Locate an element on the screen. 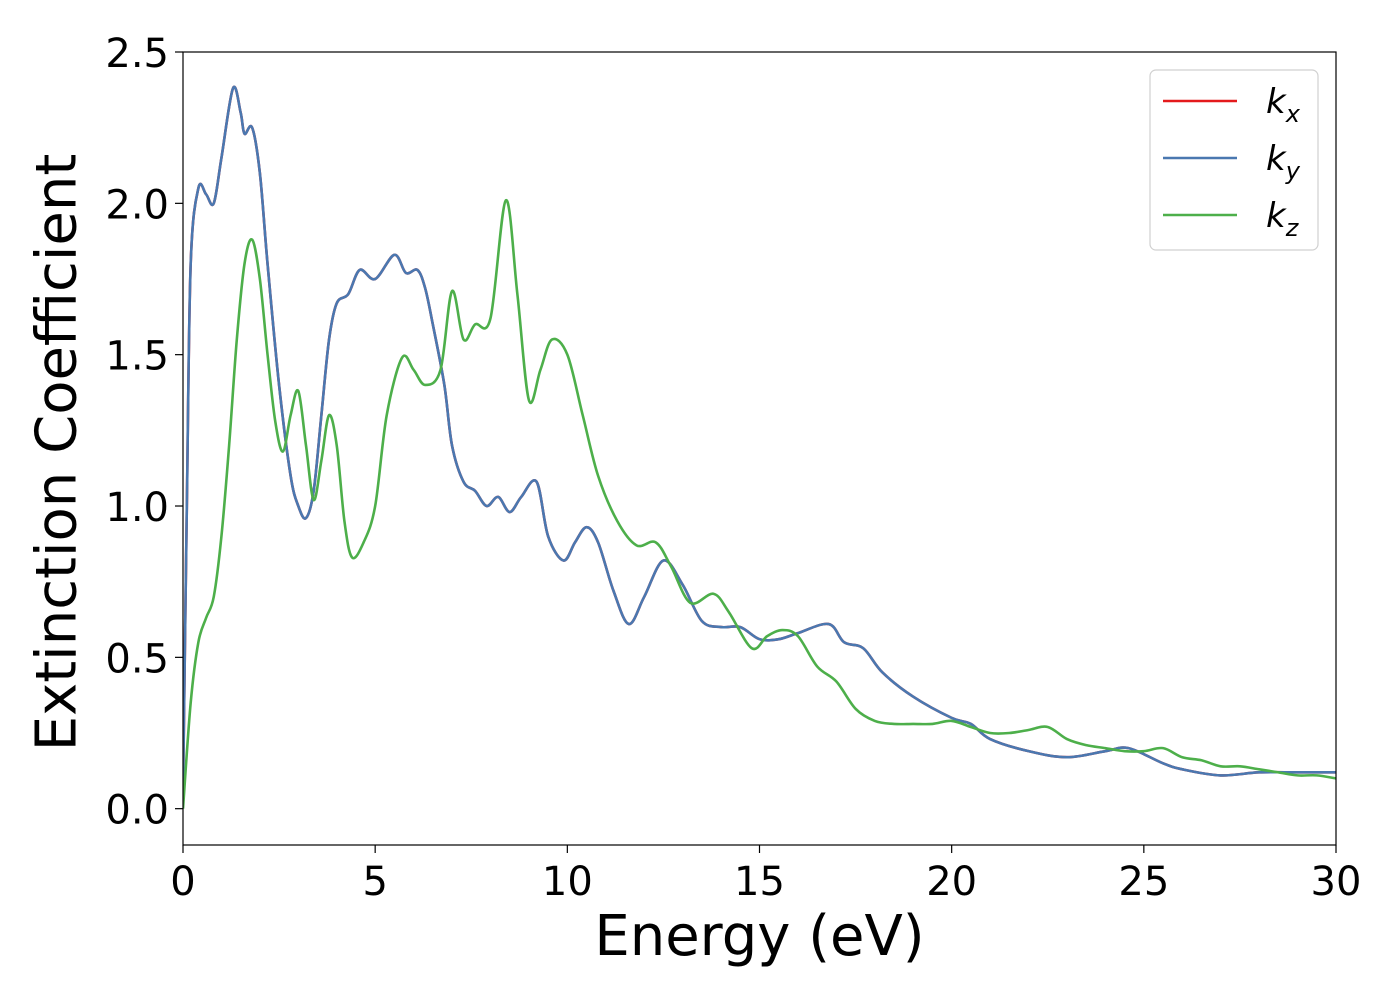  x-tick-label: 20 is located at coordinates (951, 882).